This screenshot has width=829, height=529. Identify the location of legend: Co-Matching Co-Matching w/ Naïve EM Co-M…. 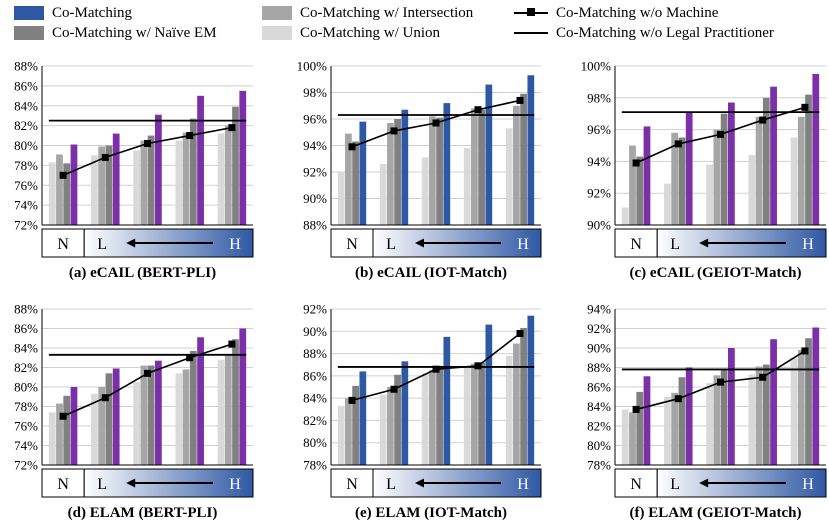
(414, 22).